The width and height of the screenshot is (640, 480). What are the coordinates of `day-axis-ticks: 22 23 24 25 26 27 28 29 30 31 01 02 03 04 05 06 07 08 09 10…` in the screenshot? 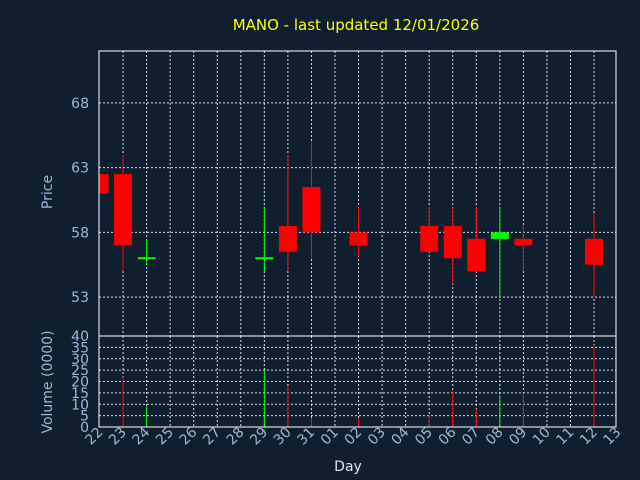 It's located at (353, 436).